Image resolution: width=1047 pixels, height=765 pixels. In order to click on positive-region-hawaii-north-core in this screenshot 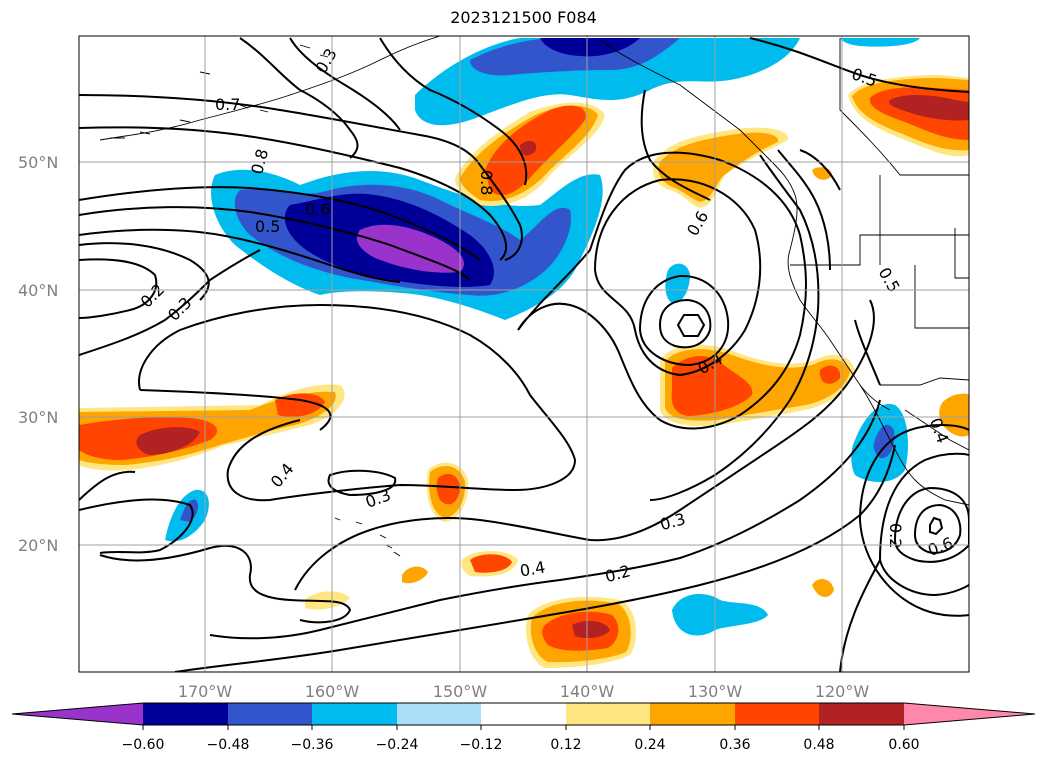, I will do `click(448, 489)`.